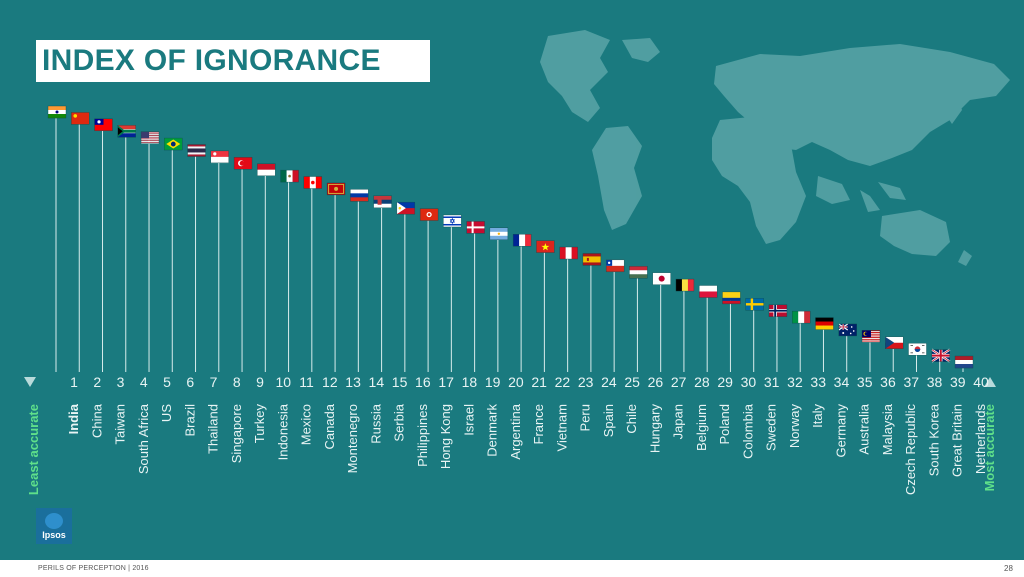 The height and width of the screenshot is (577, 1024). What do you see at coordinates (615, 266) in the screenshot?
I see `flag-chile-icon` at bounding box center [615, 266].